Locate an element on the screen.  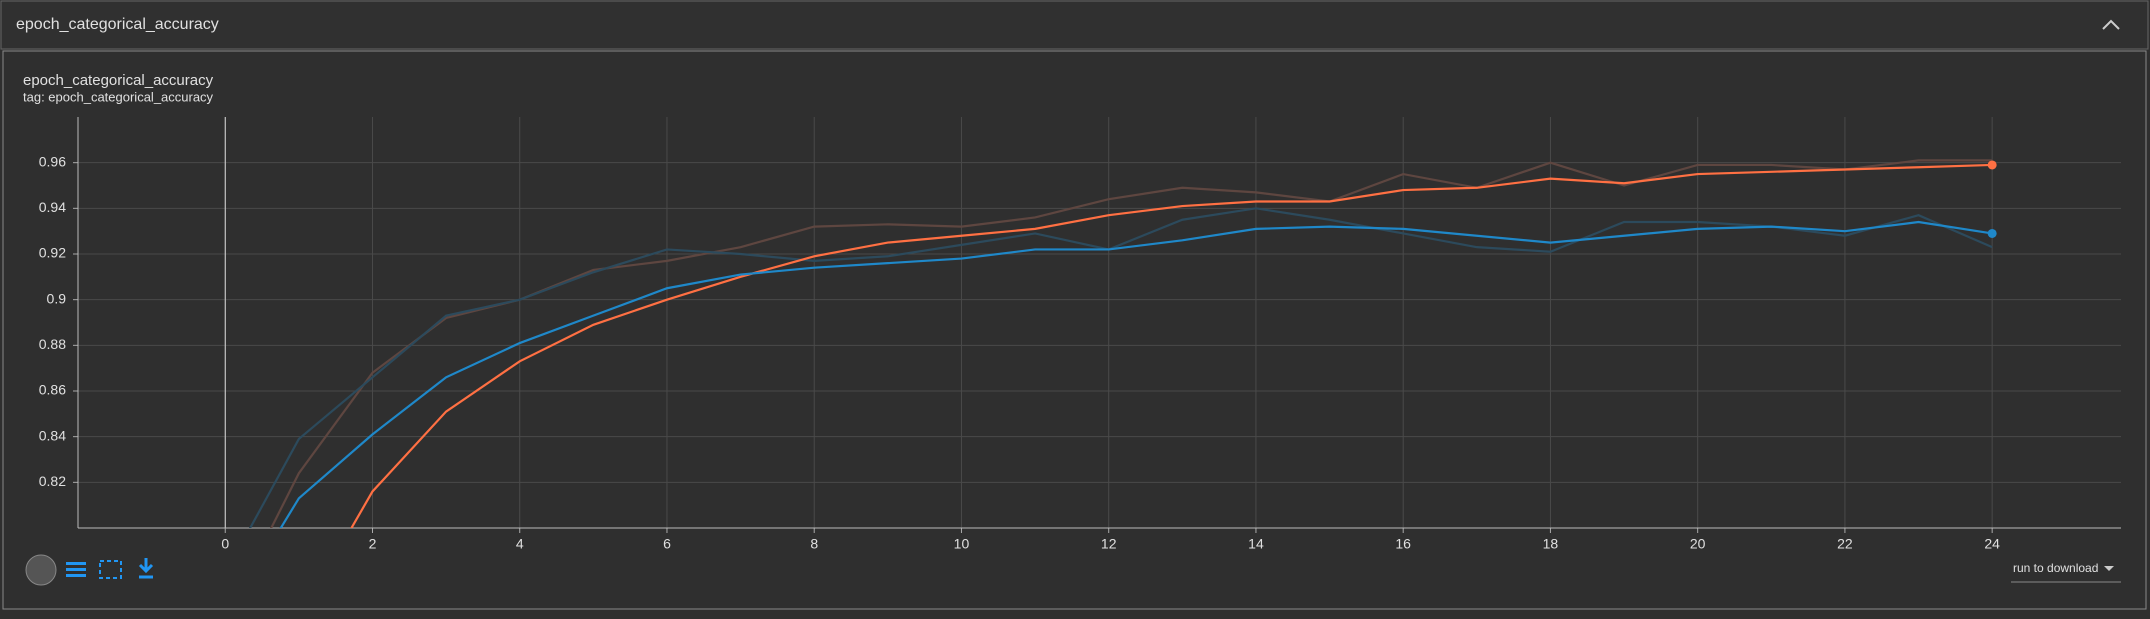
download-icon is located at coordinates (146, 568).